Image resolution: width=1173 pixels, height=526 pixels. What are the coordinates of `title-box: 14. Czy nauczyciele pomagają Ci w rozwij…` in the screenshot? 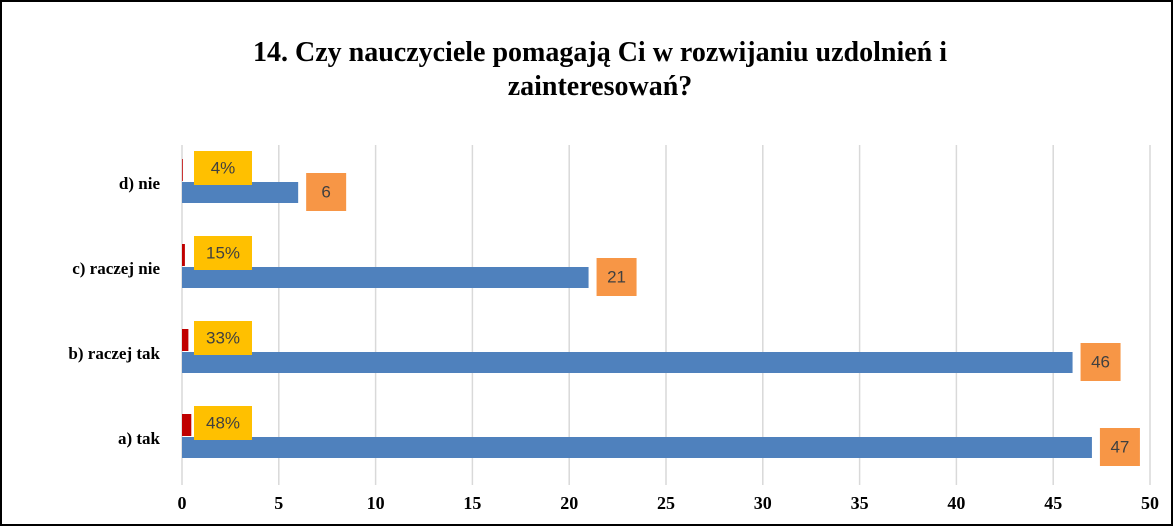 It's located at (599, 69).